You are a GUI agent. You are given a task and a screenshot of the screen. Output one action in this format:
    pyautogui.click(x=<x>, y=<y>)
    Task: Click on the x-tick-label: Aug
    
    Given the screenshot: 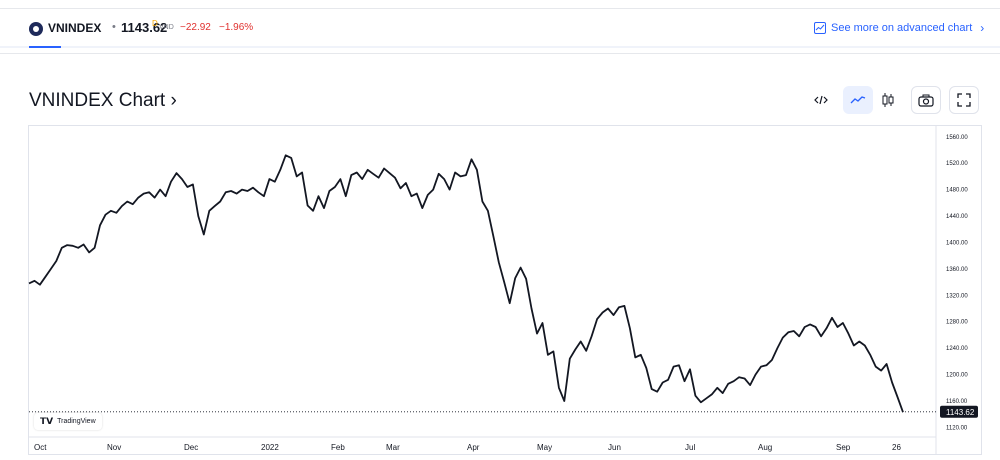 What is the action you would take?
    pyautogui.click(x=765, y=447)
    